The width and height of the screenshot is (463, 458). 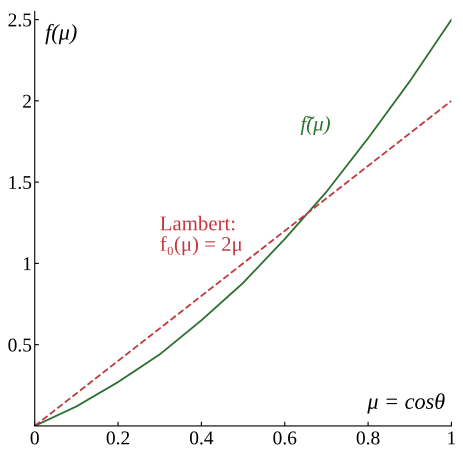 What do you see at coordinates (20, 20) in the screenshot?
I see `y-tick-label: 2.5` at bounding box center [20, 20].